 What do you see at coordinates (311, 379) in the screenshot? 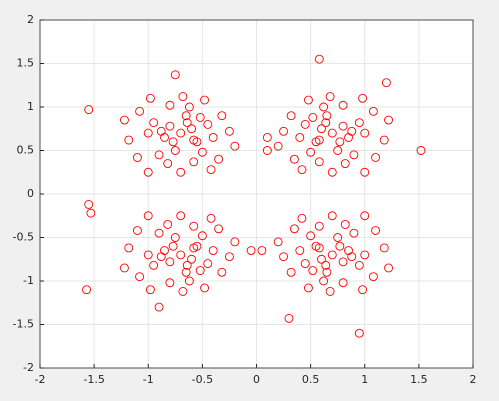
I see `x-tick-label: 0.5` at bounding box center [311, 379].